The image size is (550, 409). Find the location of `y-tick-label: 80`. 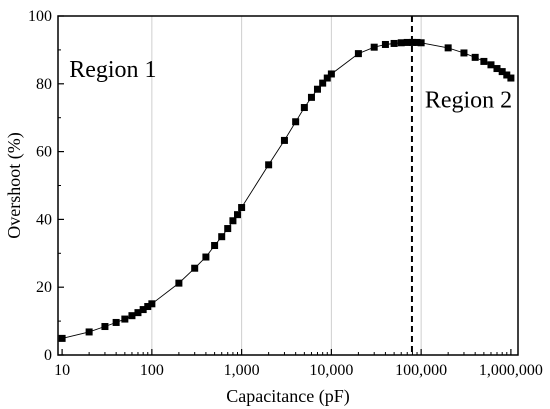

y-tick-label: 80 is located at coordinates (44, 84).